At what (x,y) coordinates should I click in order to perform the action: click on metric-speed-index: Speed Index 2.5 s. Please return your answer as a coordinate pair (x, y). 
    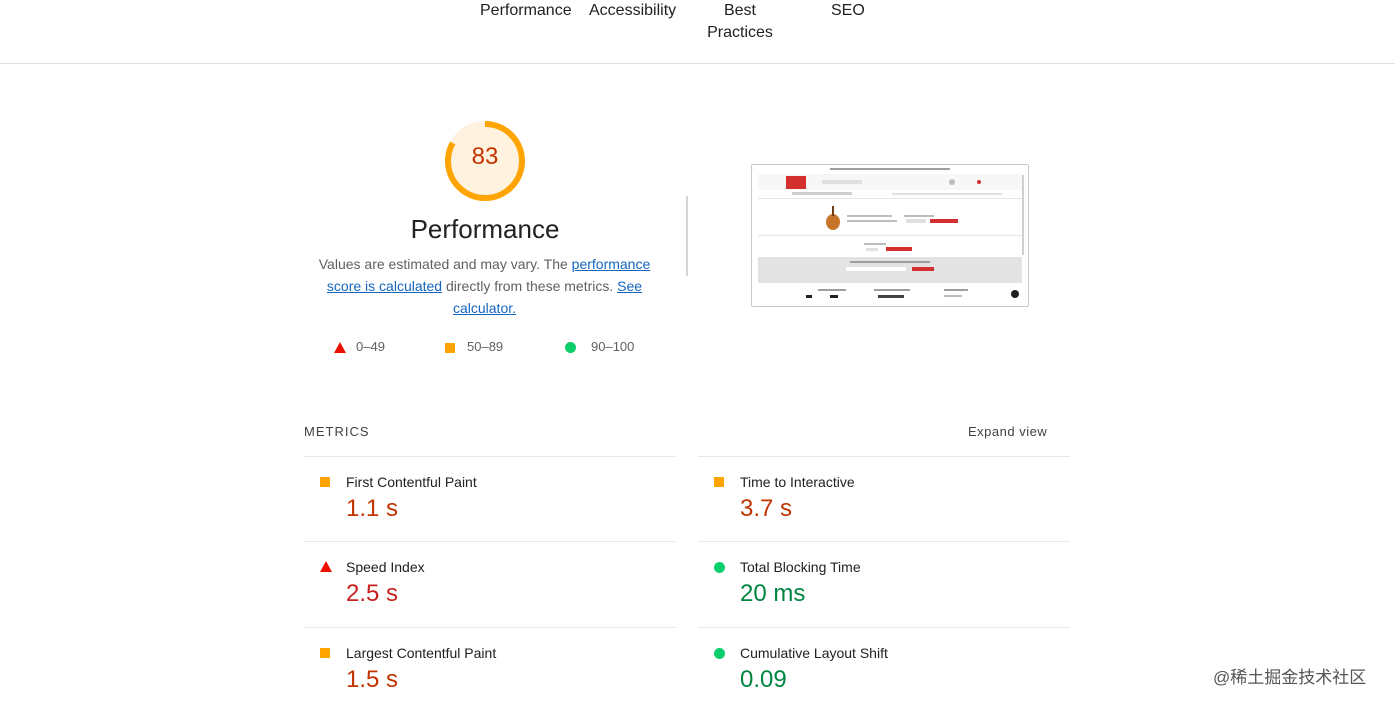
    Looking at the image, I should click on (490, 584).